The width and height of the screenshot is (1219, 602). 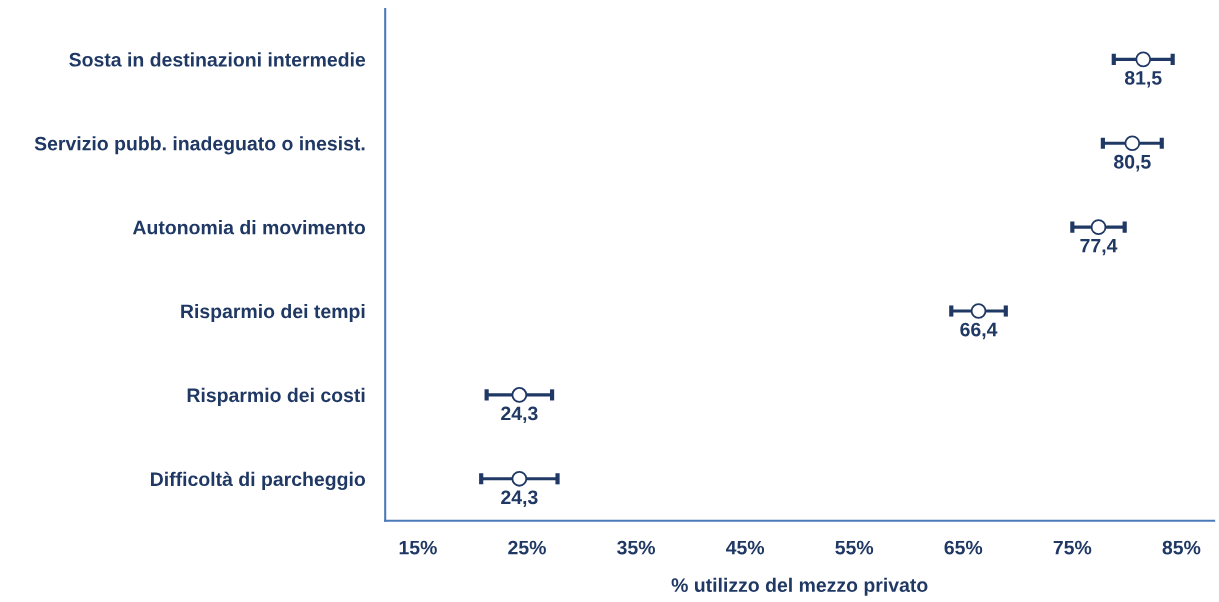 What do you see at coordinates (963, 547) in the screenshot?
I see `x-tick-label: 65%` at bounding box center [963, 547].